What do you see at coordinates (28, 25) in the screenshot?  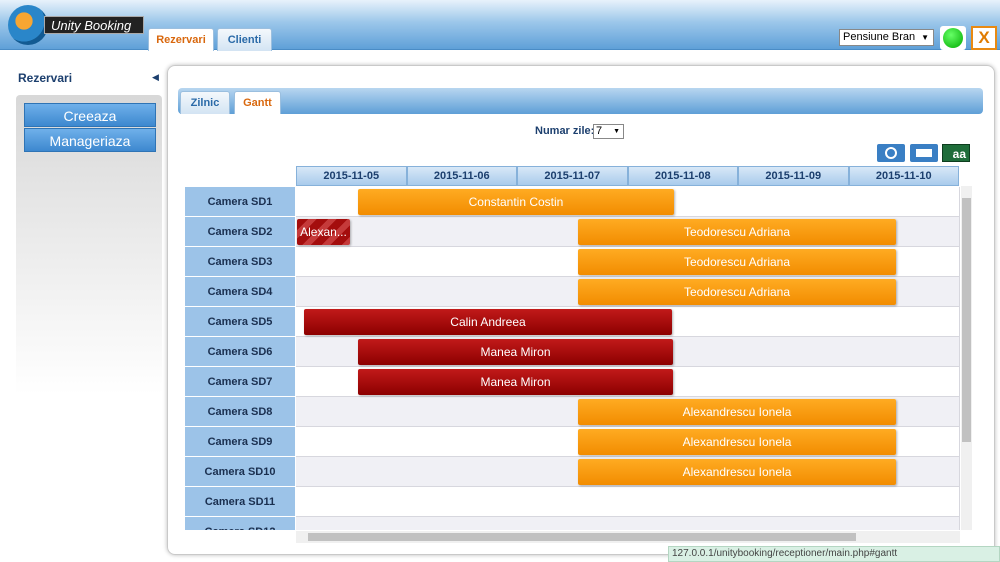 I see `logo-icon` at bounding box center [28, 25].